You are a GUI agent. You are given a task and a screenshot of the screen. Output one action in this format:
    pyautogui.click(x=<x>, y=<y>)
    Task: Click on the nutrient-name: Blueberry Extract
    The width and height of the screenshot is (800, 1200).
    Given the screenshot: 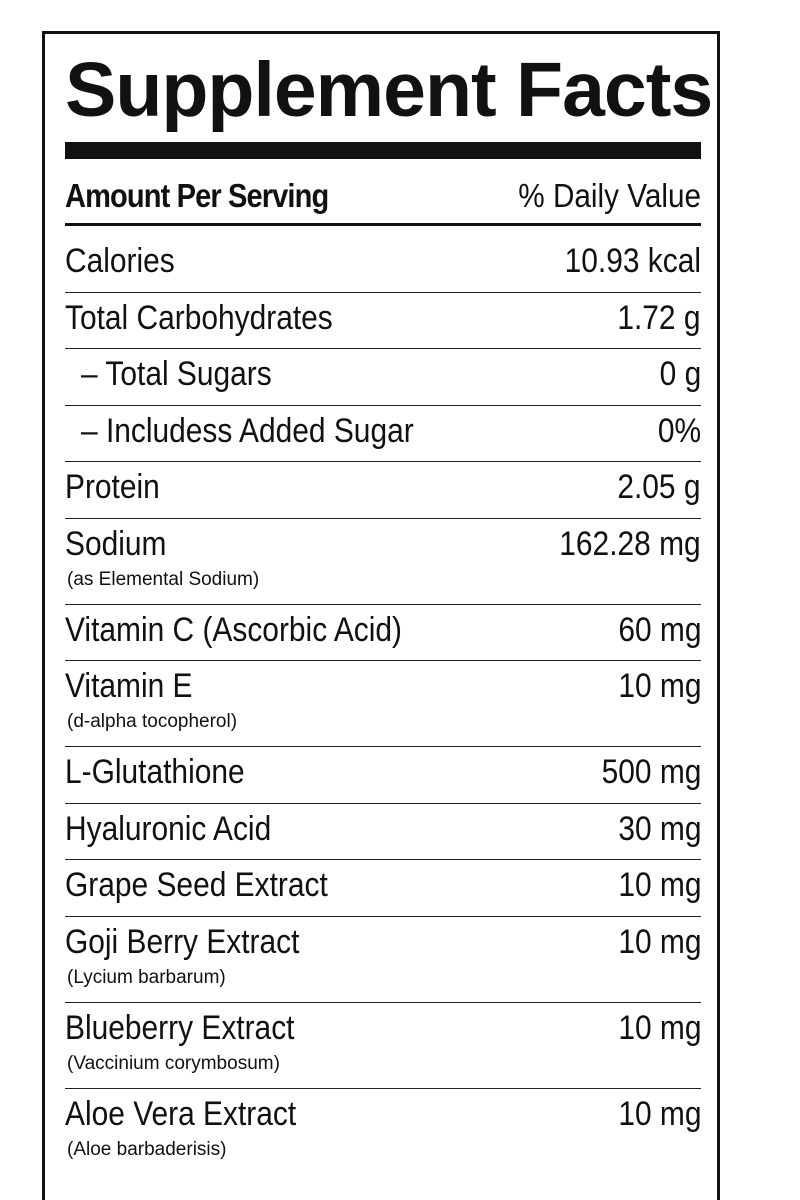 What is the action you would take?
    pyautogui.click(x=180, y=1027)
    